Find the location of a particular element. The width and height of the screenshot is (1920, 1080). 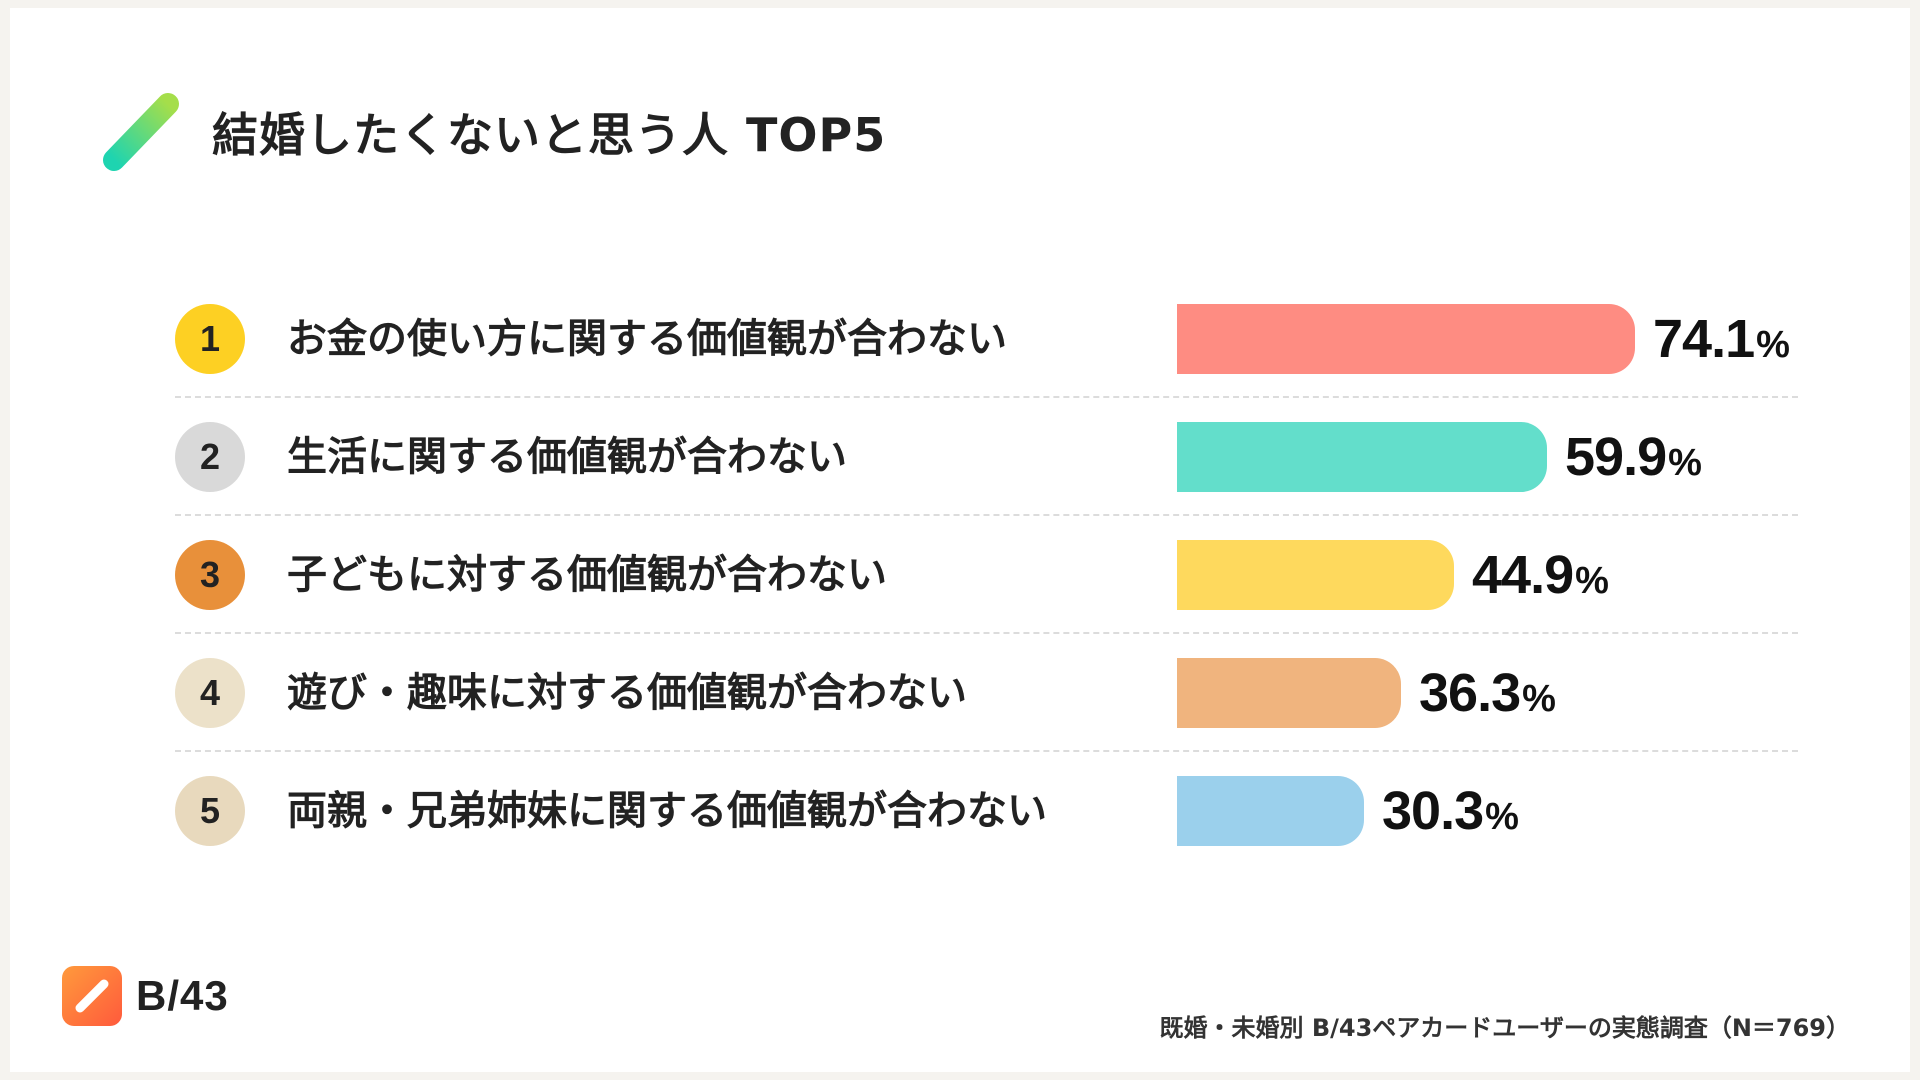

brand-name: B/43 is located at coordinates (182, 995).